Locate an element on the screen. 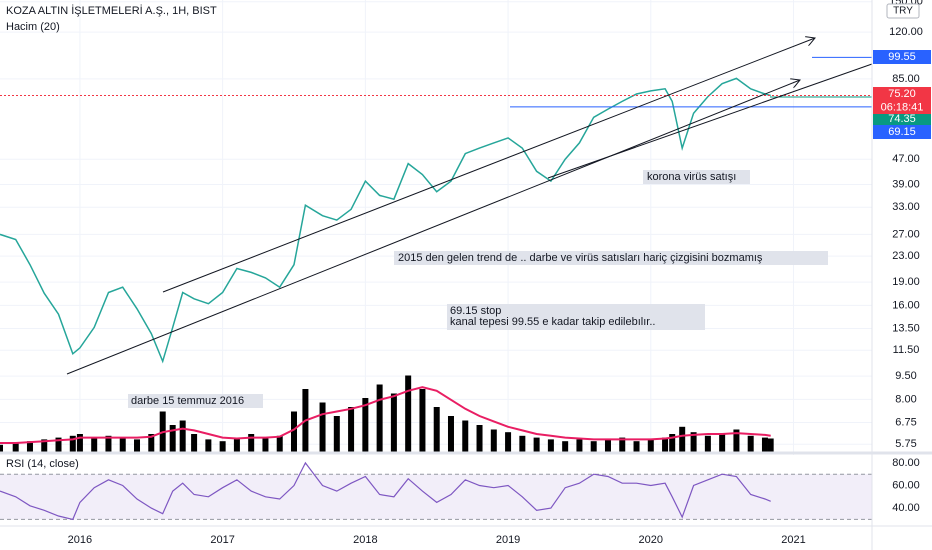 The image size is (932, 550). currency: TRY is located at coordinates (903, 11).